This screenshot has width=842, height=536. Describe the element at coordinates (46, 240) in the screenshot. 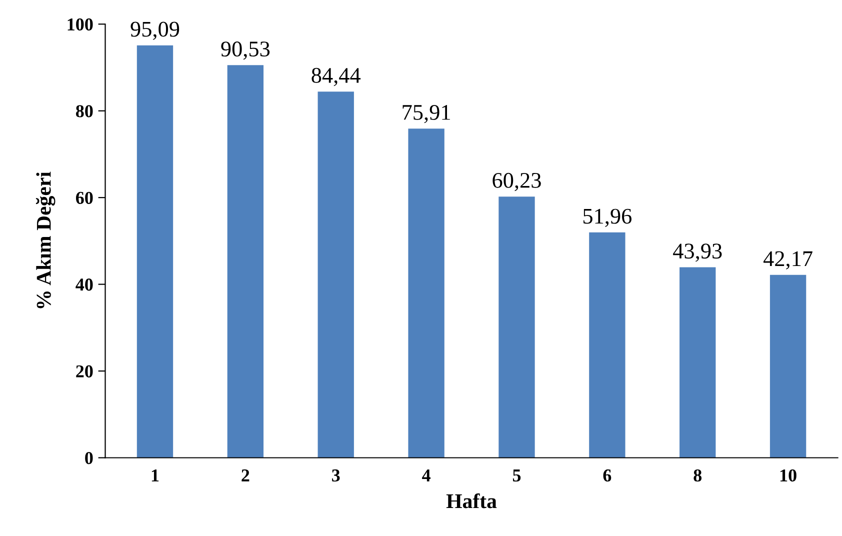

I see `y-axis-title: % Akım Değeri` at that location.